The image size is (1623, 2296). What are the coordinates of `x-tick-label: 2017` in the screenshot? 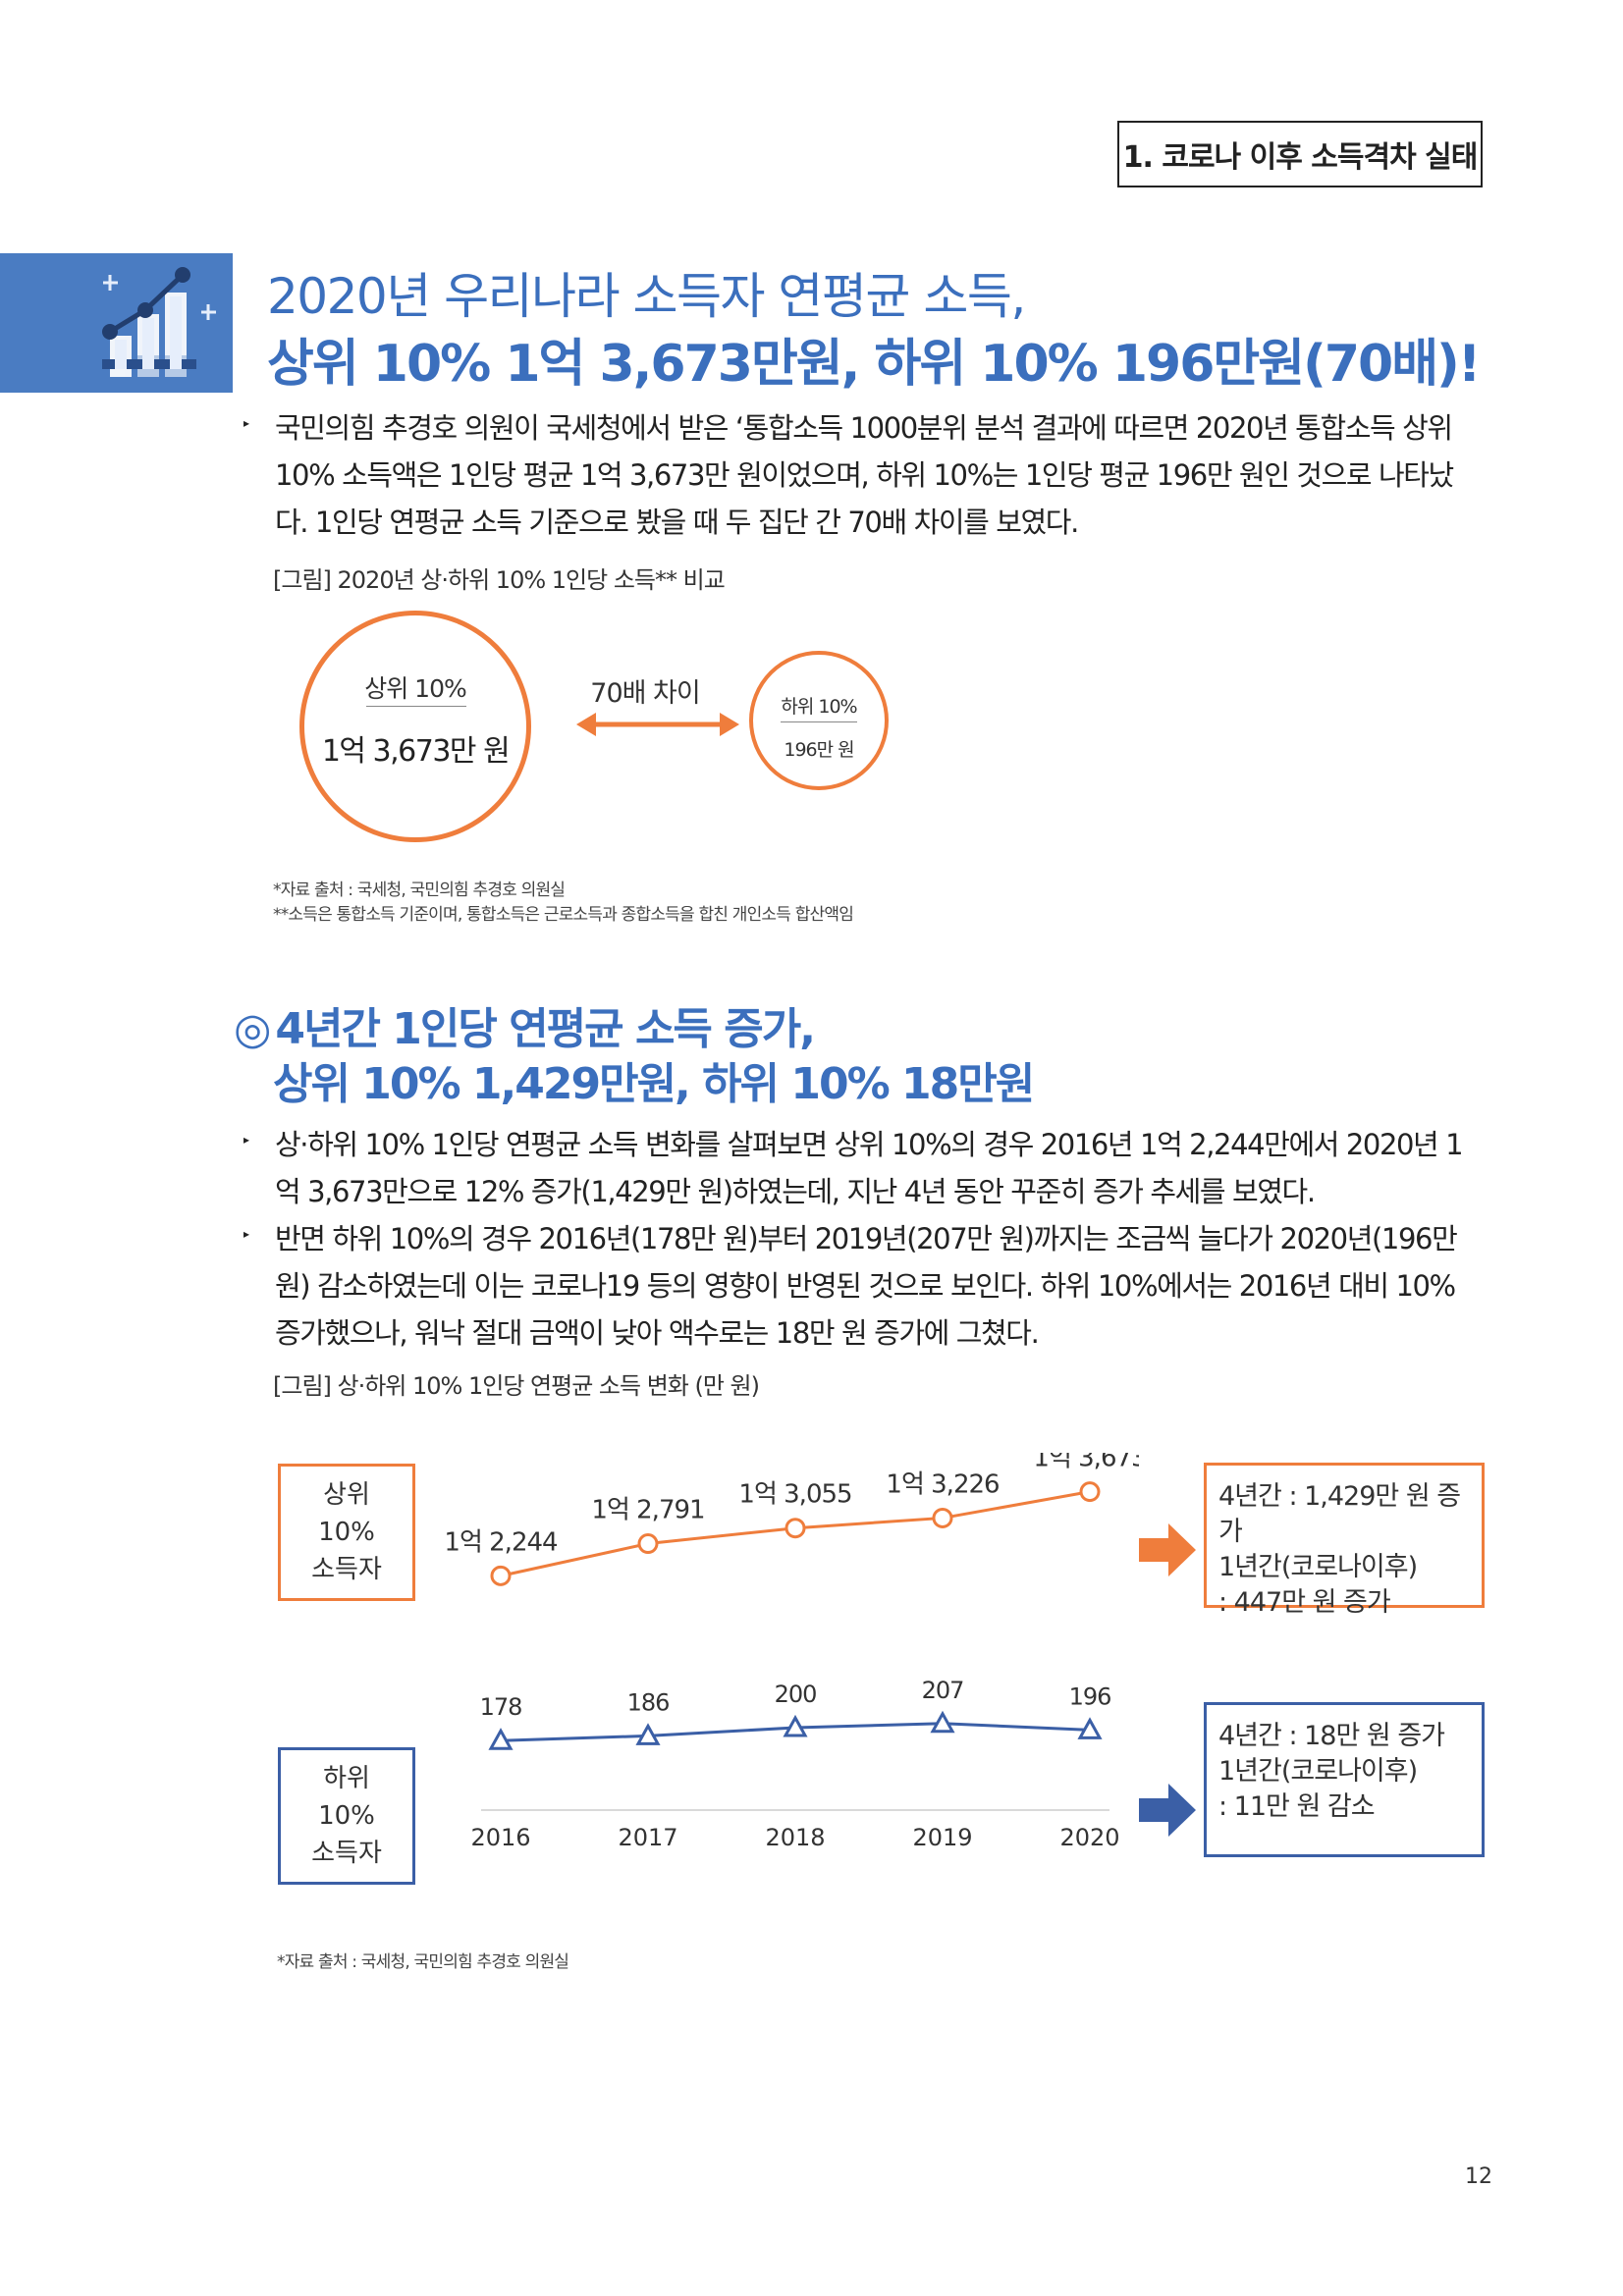 It's located at (647, 1838).